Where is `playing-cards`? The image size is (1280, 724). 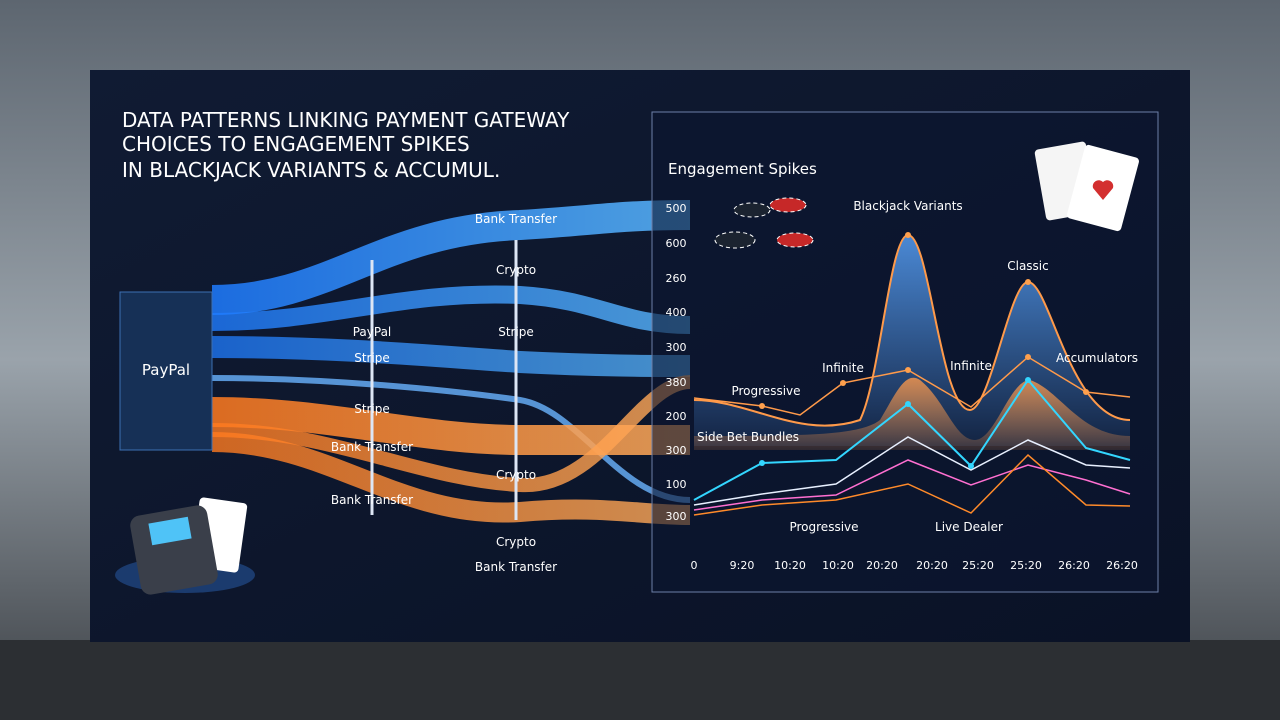
playing-cards is located at coordinates (1086, 186).